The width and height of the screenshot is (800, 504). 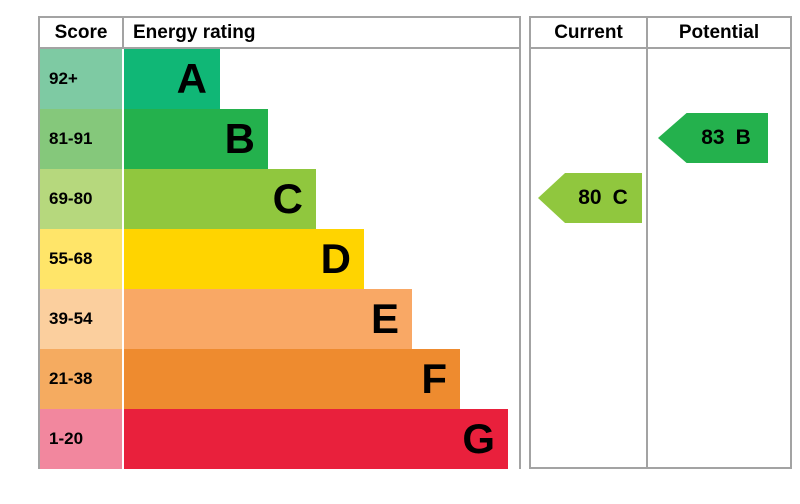 What do you see at coordinates (172, 79) in the screenshot?
I see `energy-band-bar: A` at bounding box center [172, 79].